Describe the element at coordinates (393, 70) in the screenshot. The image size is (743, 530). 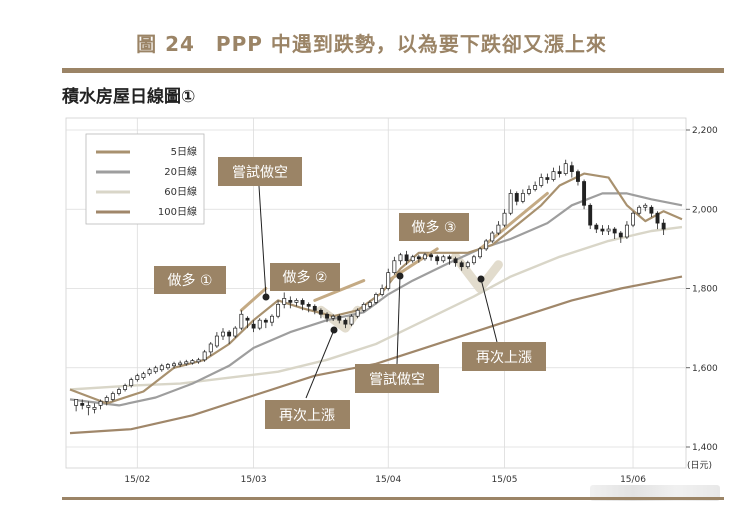
I see `title-rule` at that location.